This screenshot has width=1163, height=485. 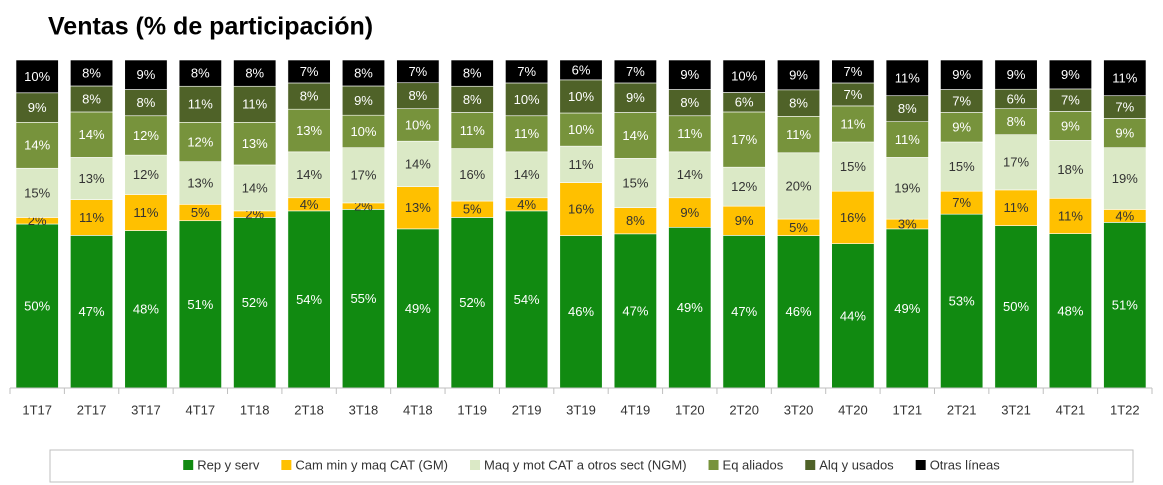 I want to click on data-label: 3%, so click(x=907, y=223).